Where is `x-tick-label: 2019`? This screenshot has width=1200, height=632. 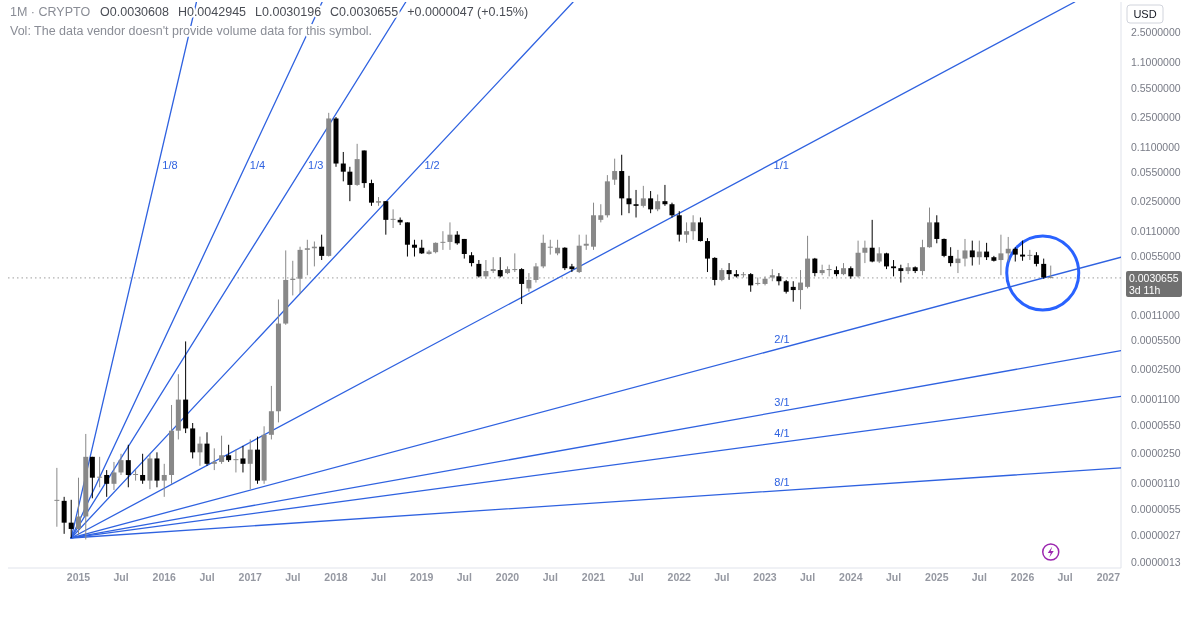 x-tick-label: 2019 is located at coordinates (422, 577).